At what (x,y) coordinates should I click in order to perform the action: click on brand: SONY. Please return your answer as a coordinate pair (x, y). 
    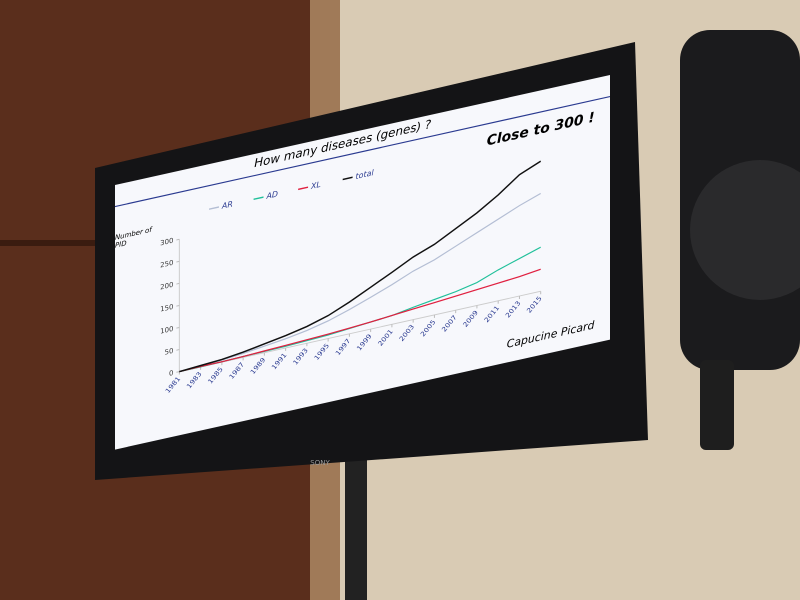
    Looking at the image, I should click on (320, 463).